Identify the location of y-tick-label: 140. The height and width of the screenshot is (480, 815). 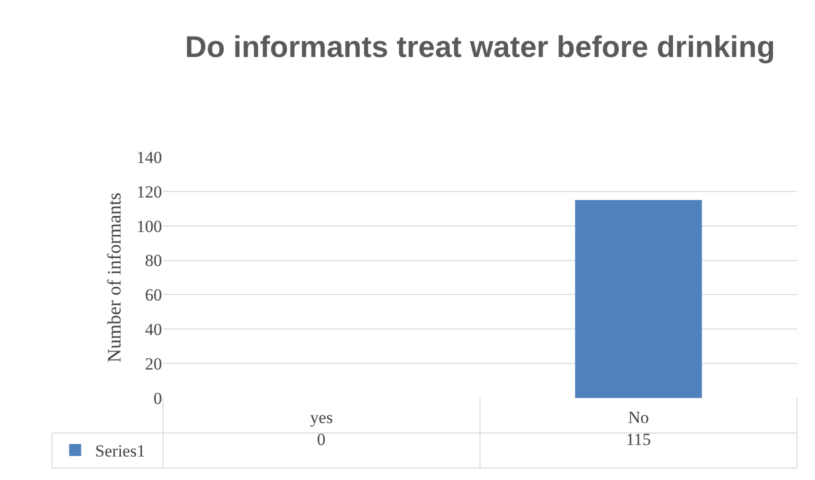
(149, 157).